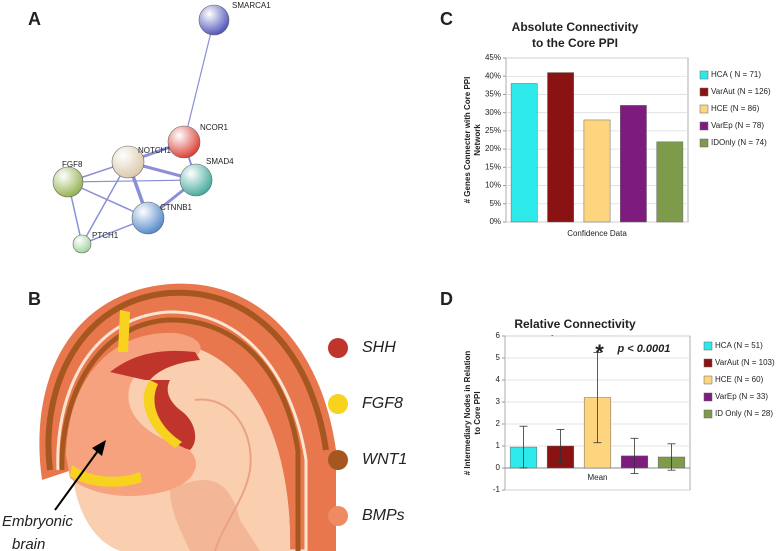 Image resolution: width=778 pixels, height=551 pixels. I want to click on y-tick-label: 30%, so click(493, 112).